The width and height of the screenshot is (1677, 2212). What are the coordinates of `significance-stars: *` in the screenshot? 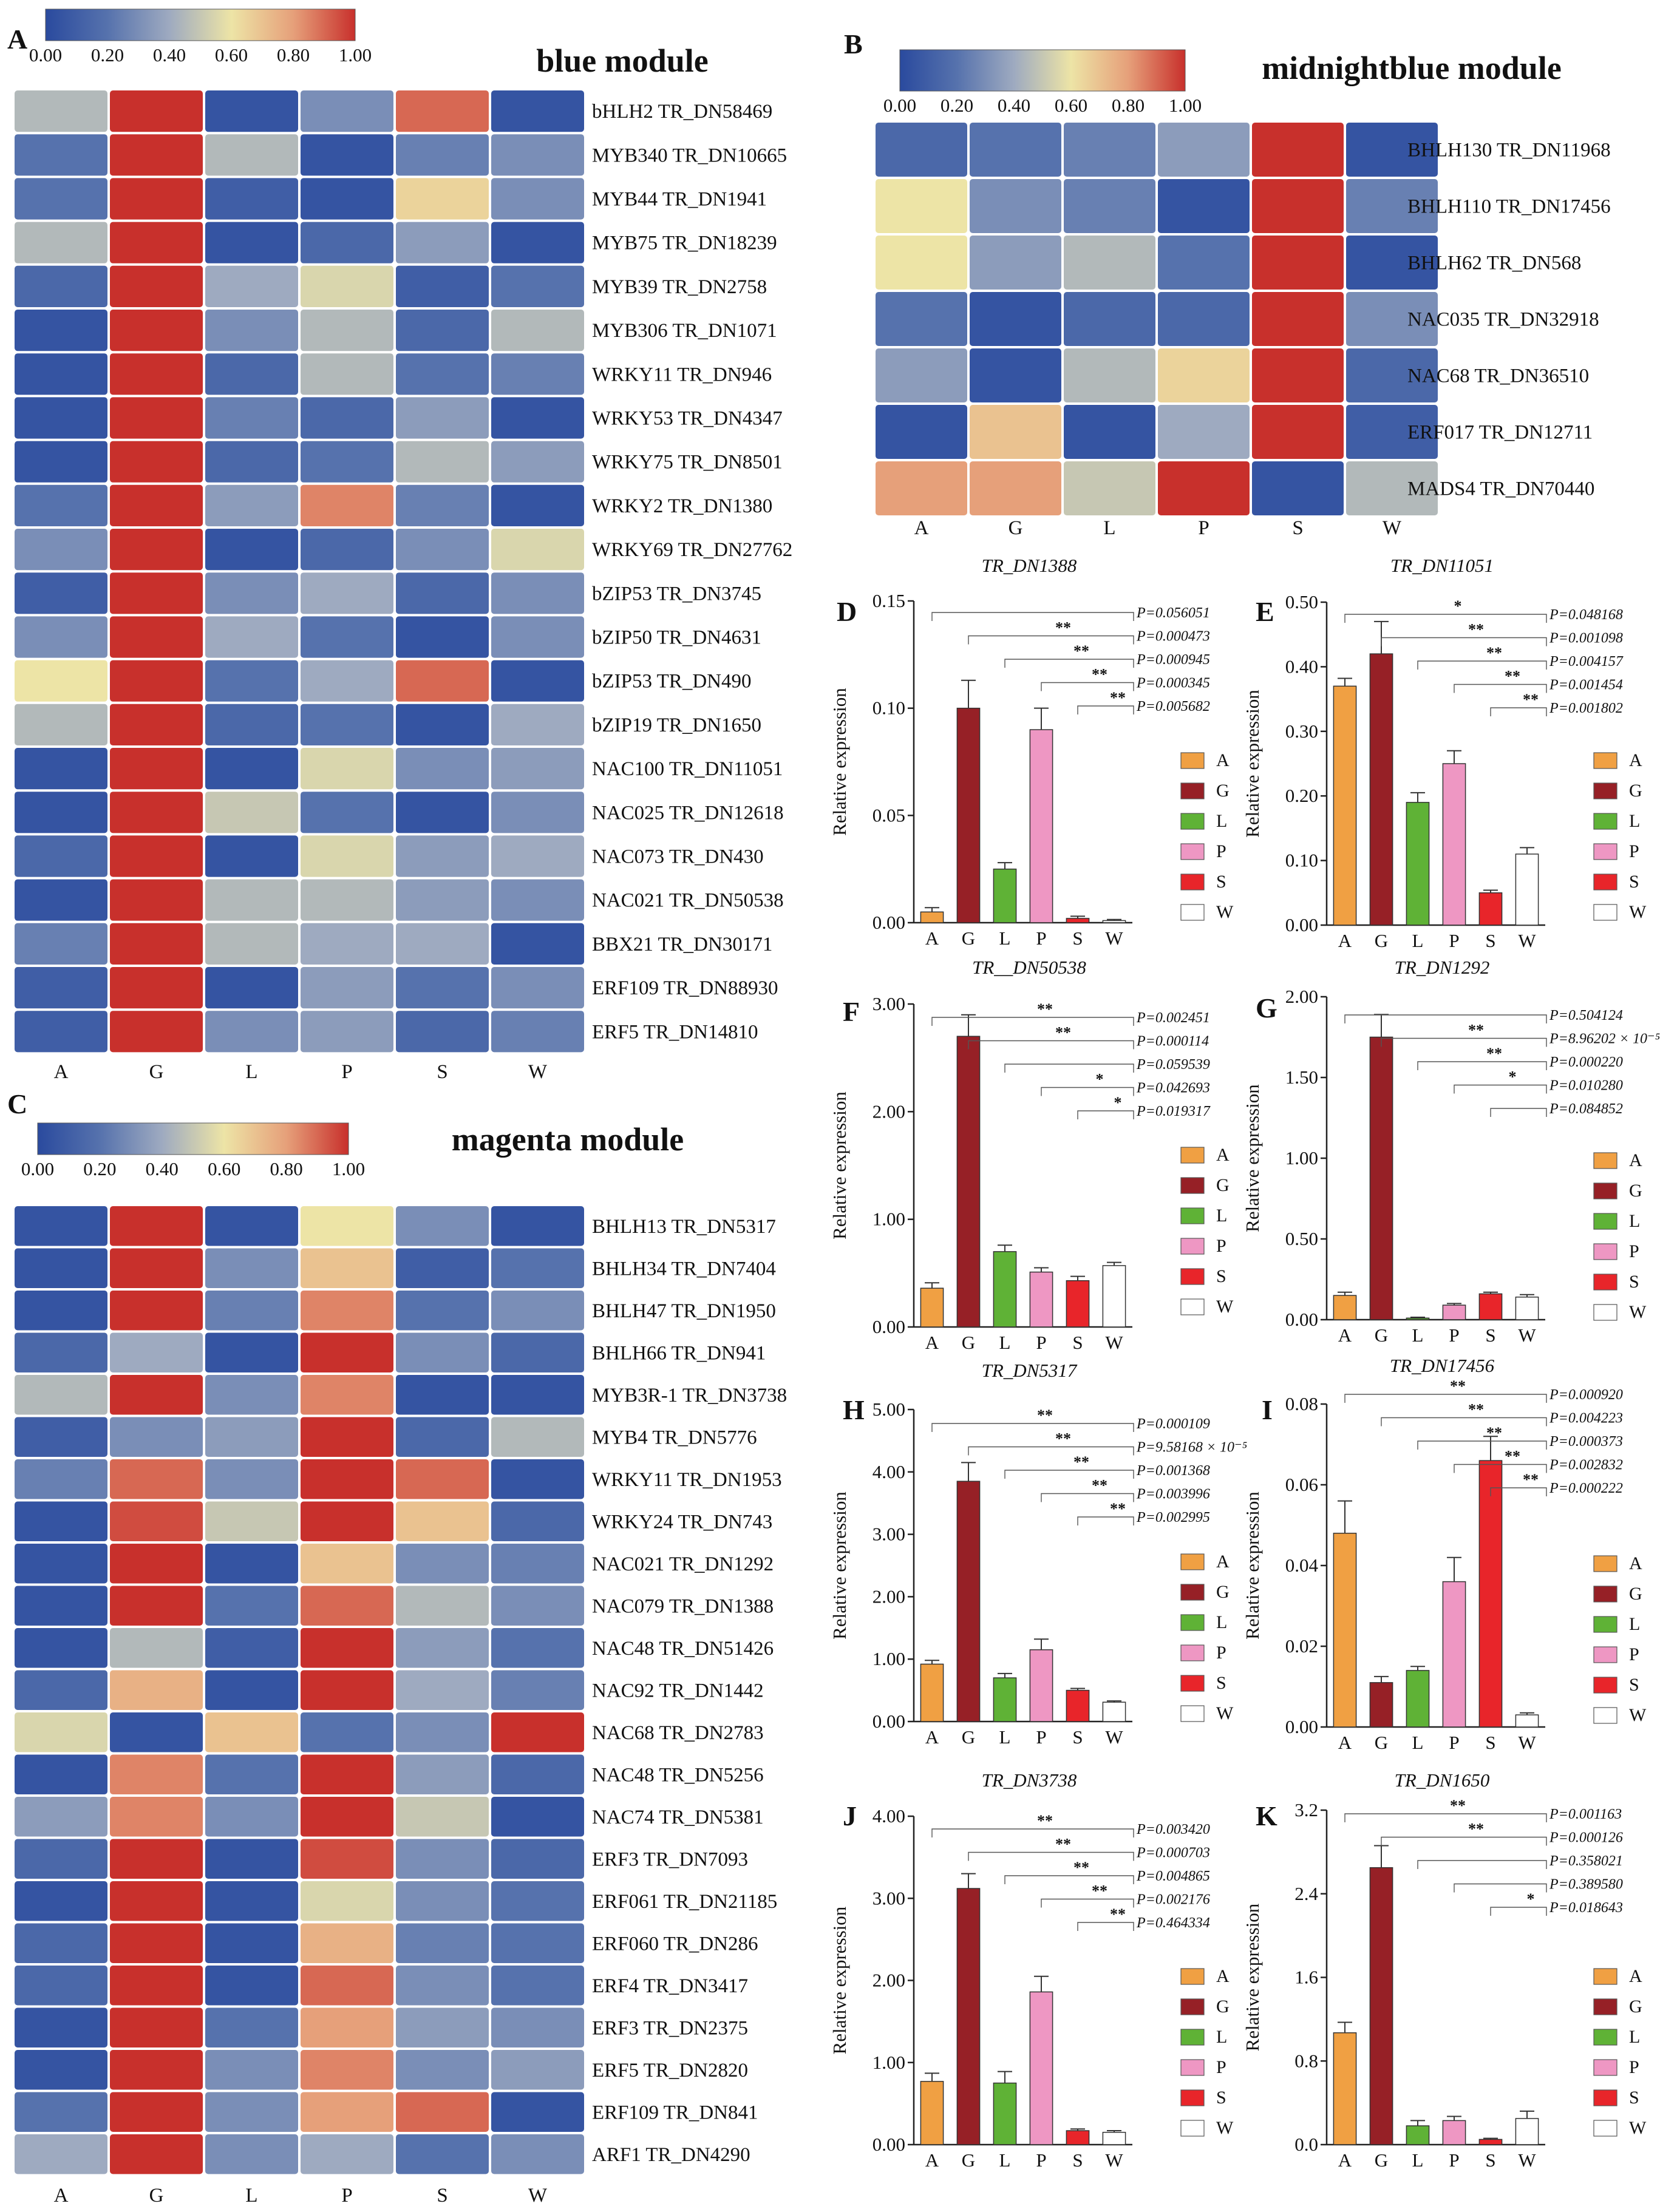 It's located at (1458, 606).